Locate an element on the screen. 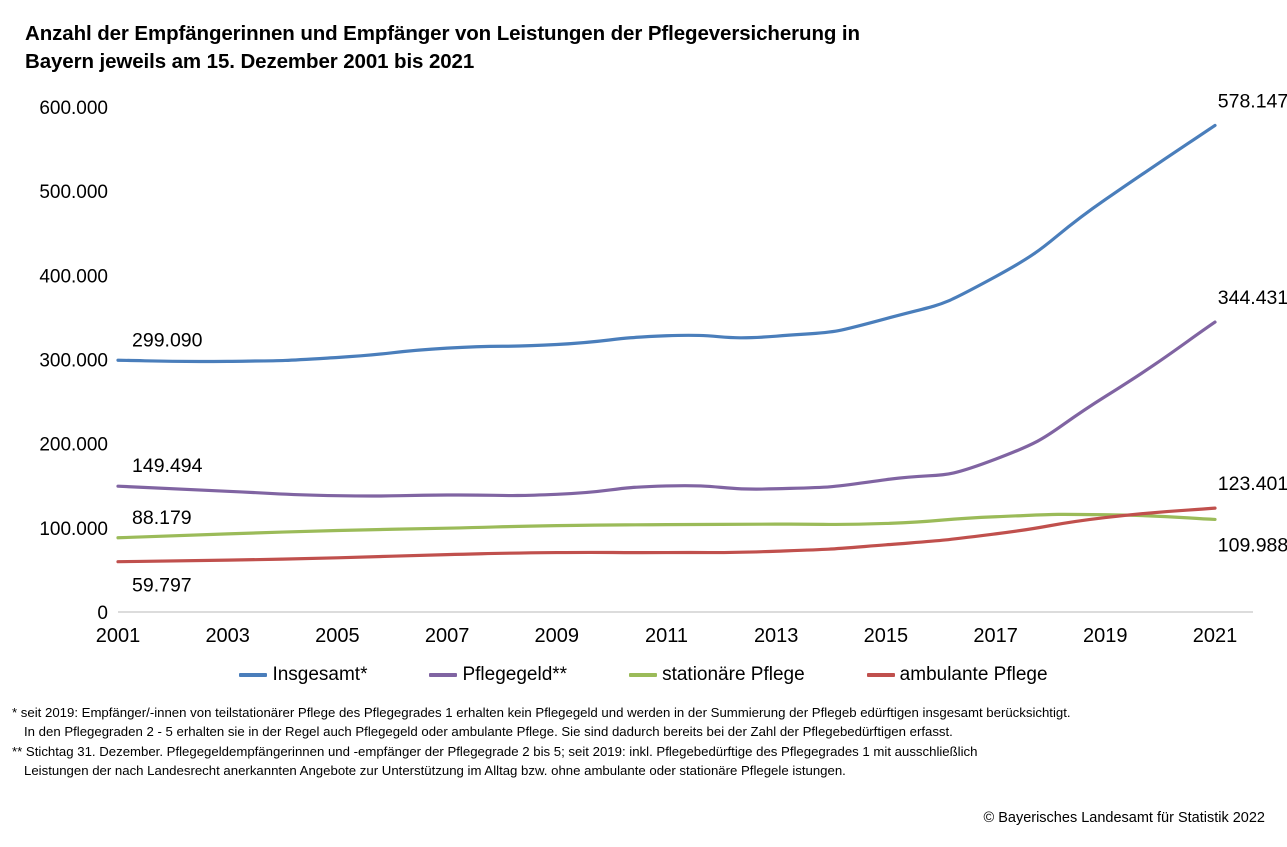  x-tick-label: 2007 is located at coordinates (447, 636).